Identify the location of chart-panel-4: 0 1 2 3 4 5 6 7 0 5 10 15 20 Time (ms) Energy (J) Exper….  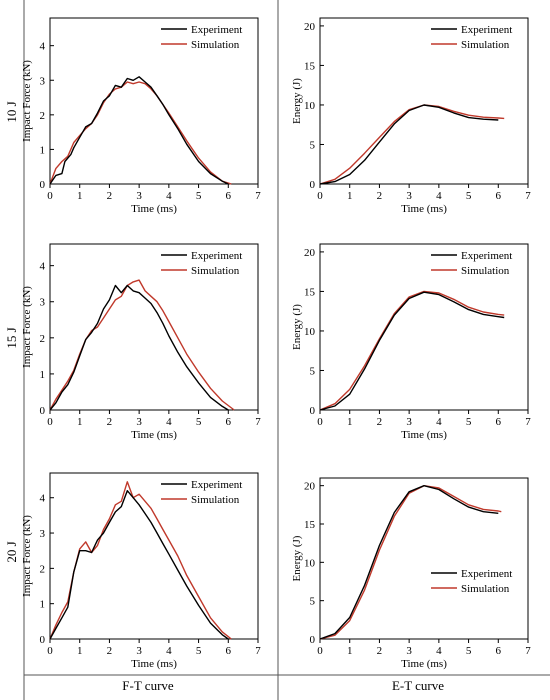
(411, 342).